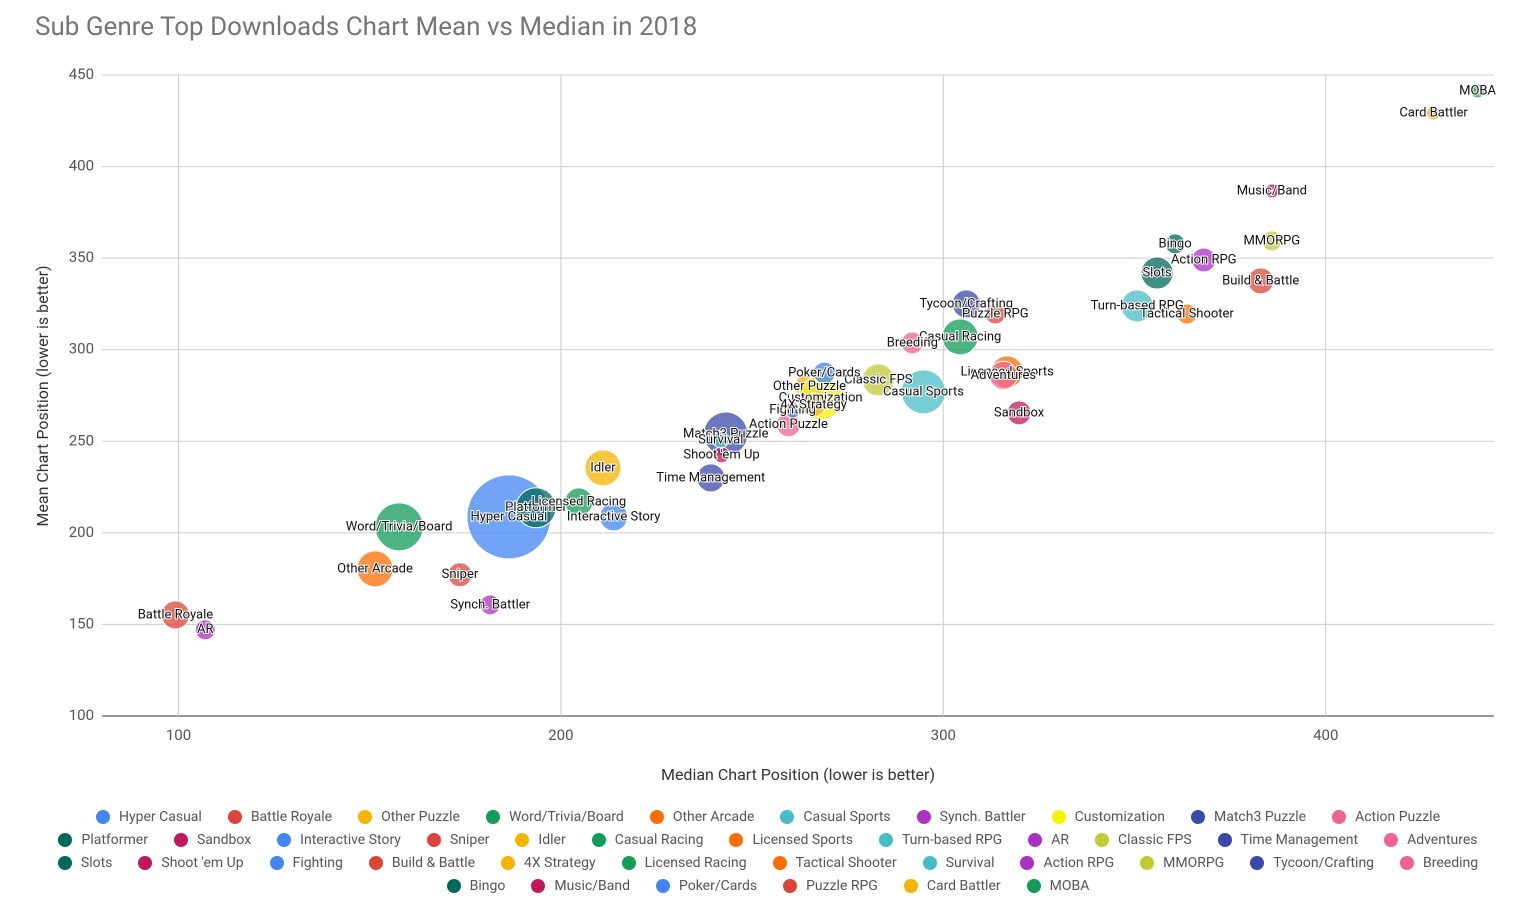  Describe the element at coordinates (536, 507) in the screenshot. I see `bubble-label: Platformer` at that location.